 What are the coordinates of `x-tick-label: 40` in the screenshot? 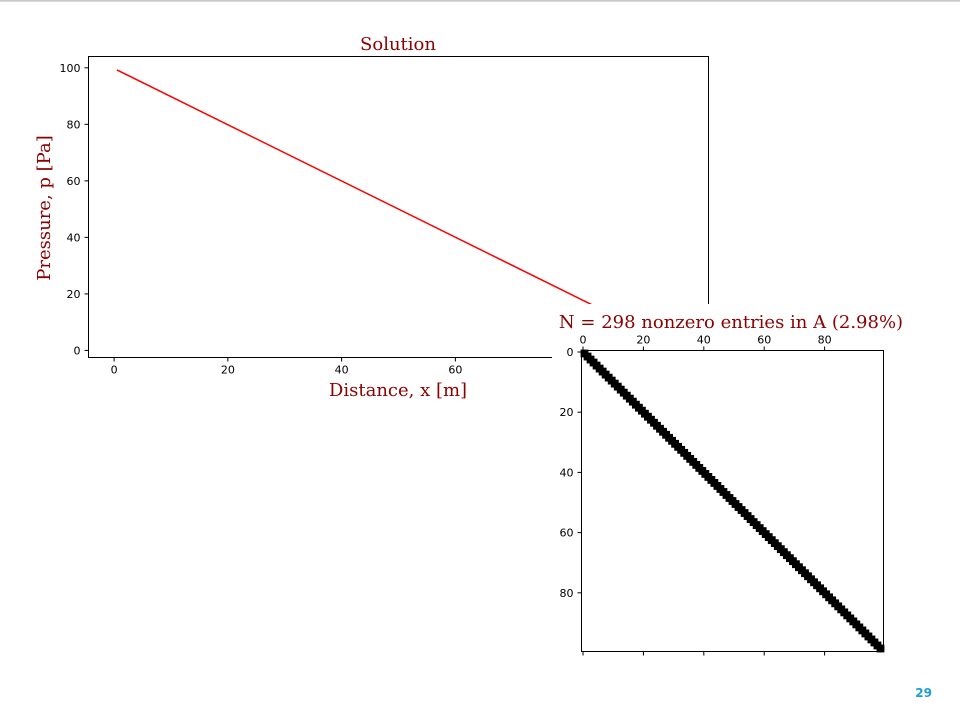 It's located at (342, 370).